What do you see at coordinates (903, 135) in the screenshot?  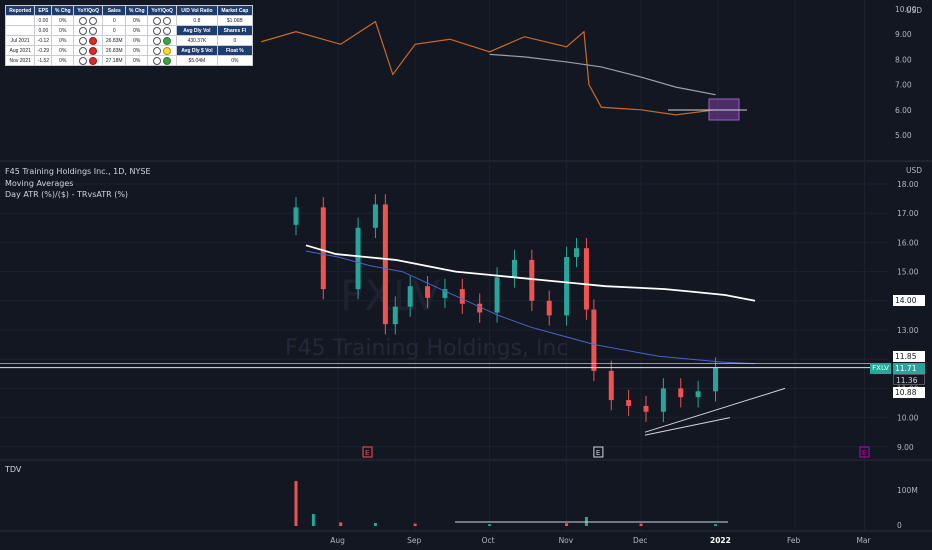 I see `y-tick-label: 5.00` at bounding box center [903, 135].